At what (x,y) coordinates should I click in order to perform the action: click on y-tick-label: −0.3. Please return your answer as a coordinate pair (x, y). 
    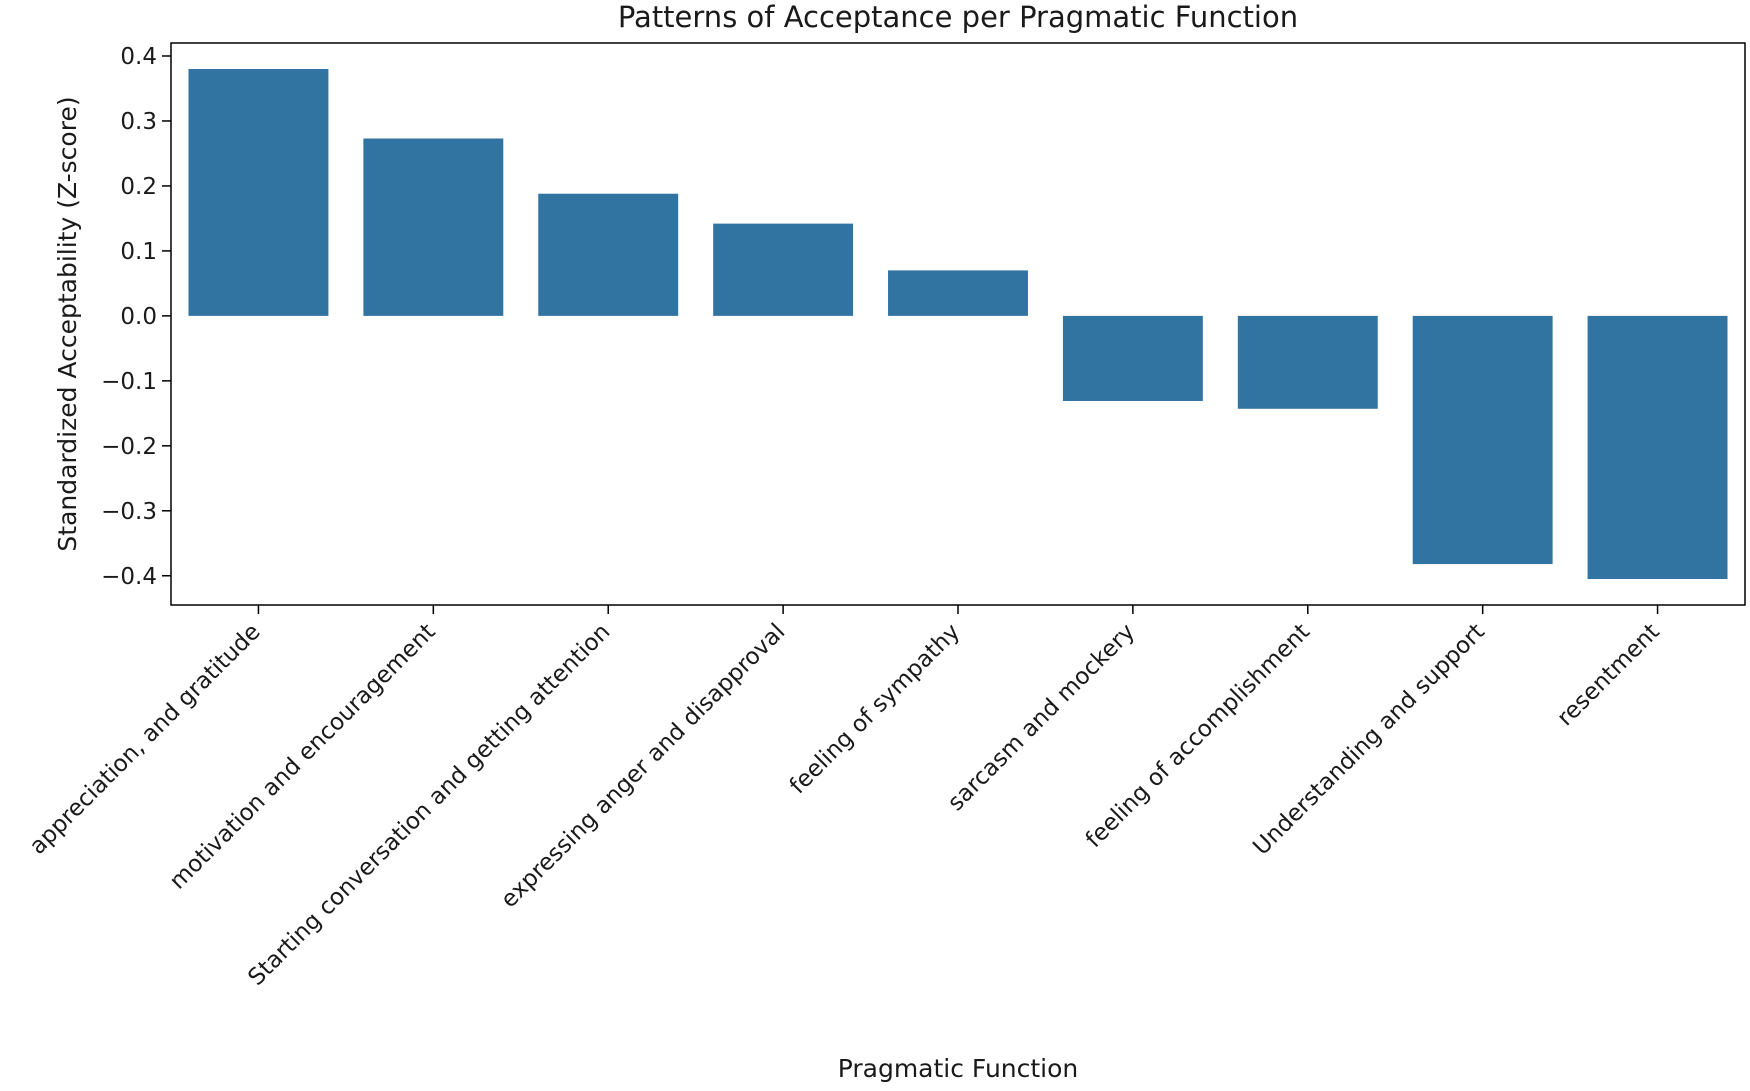
    Looking at the image, I should click on (129, 512).